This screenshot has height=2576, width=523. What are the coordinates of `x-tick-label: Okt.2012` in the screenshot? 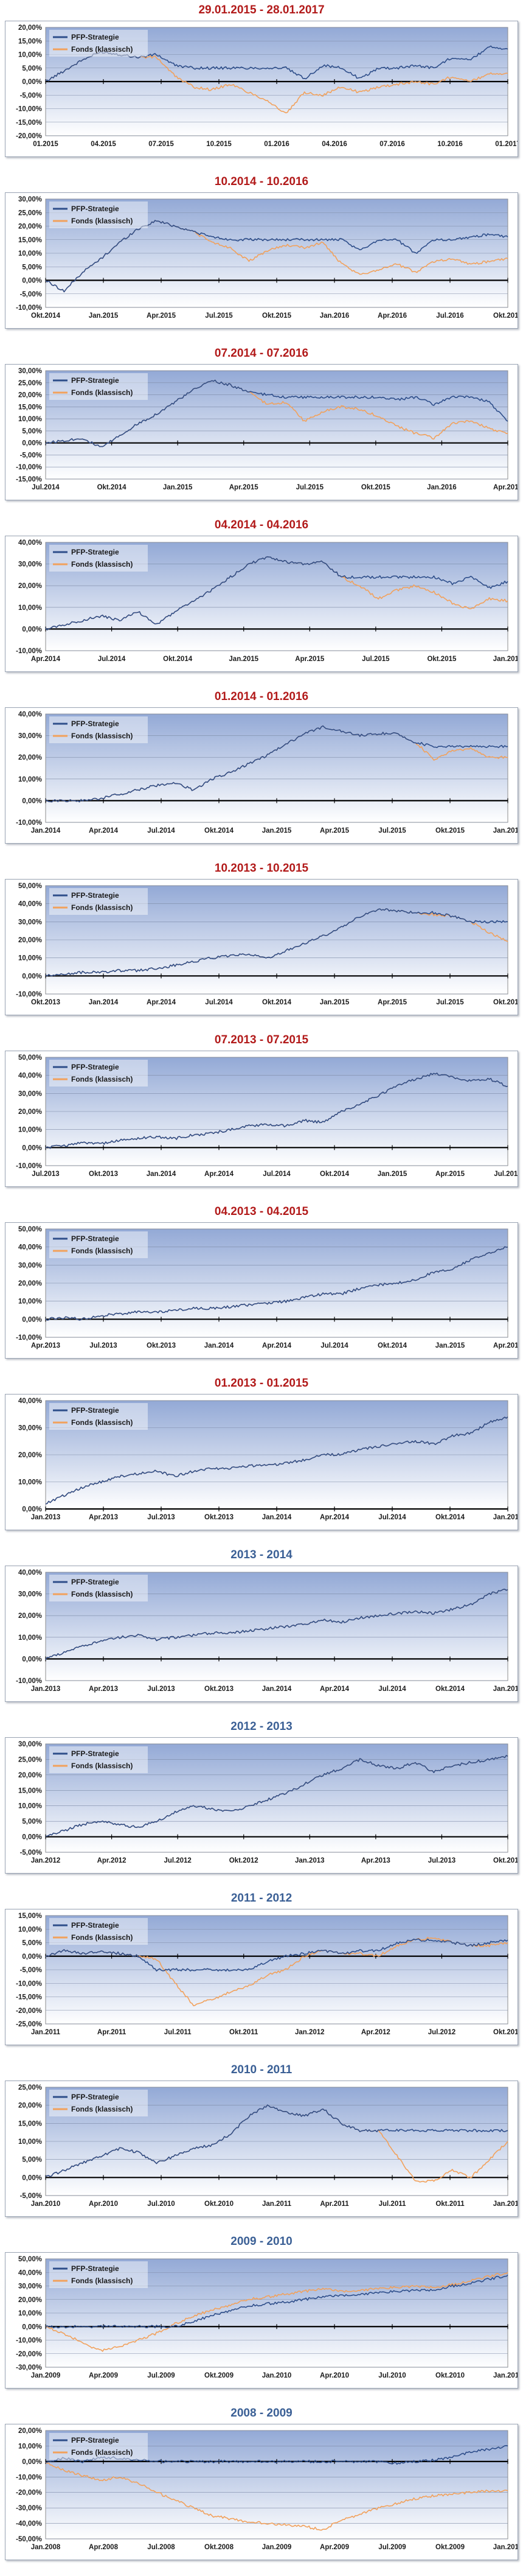 It's located at (244, 1860).